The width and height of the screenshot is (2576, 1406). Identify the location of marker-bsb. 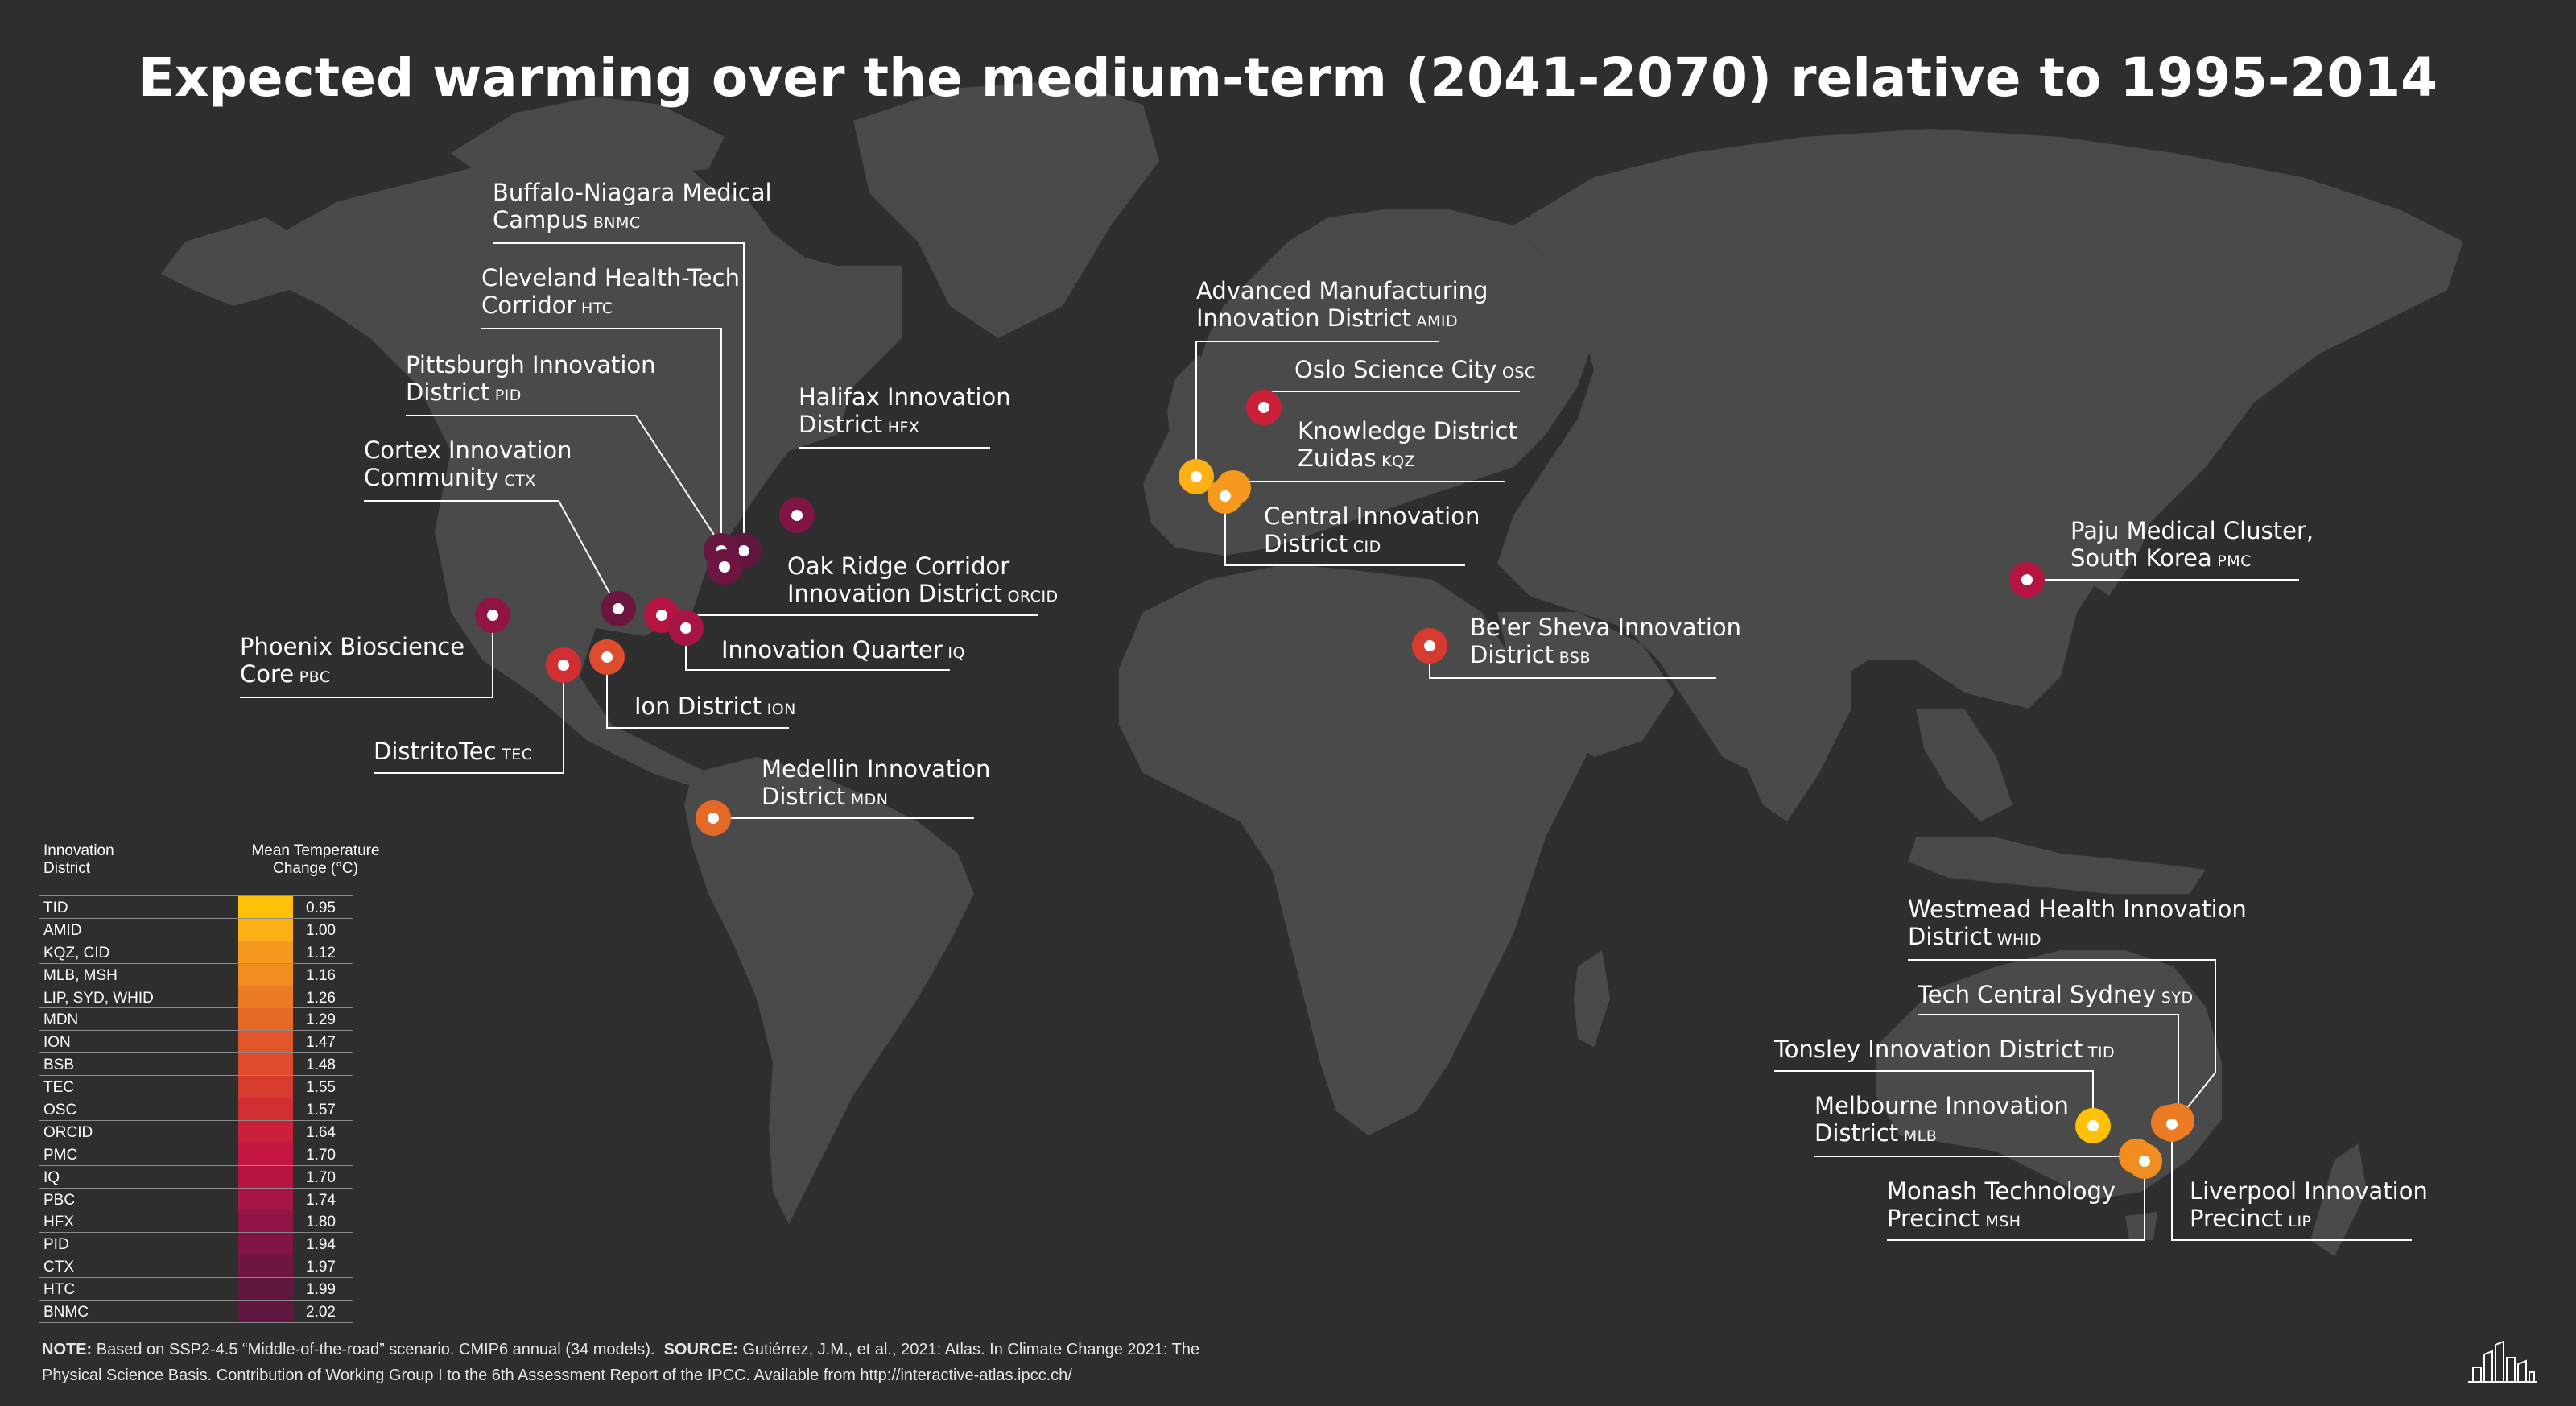
(1429, 646).